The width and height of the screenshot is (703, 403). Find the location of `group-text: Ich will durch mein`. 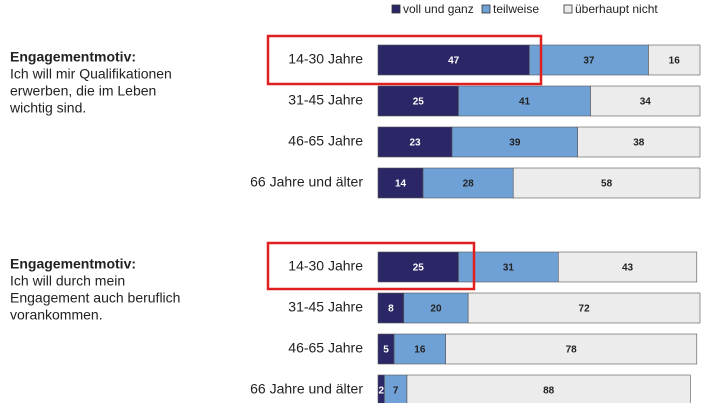

group-text: Ich will durch mein is located at coordinates (67, 281).